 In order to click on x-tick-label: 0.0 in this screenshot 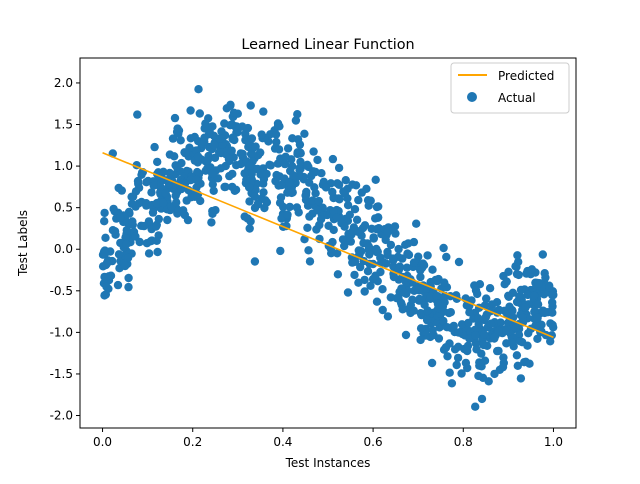, I will do `click(102, 442)`.